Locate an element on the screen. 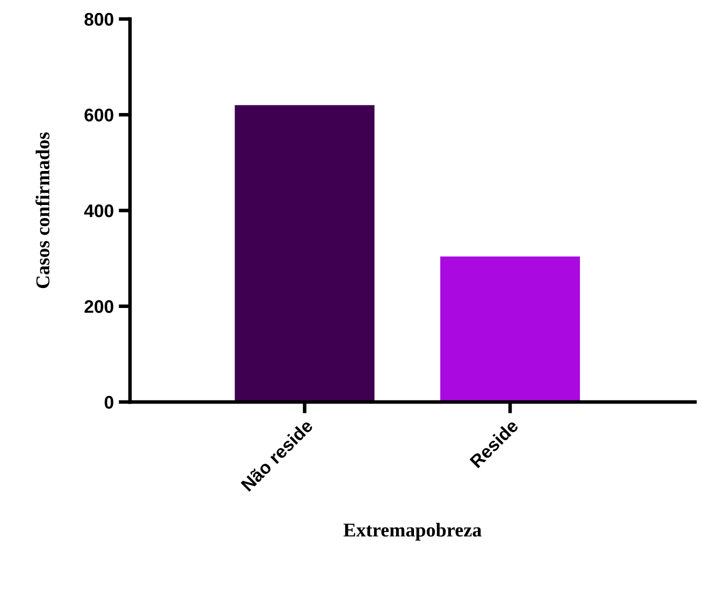  y-axis-title: Casos confirmados is located at coordinates (43, 210).